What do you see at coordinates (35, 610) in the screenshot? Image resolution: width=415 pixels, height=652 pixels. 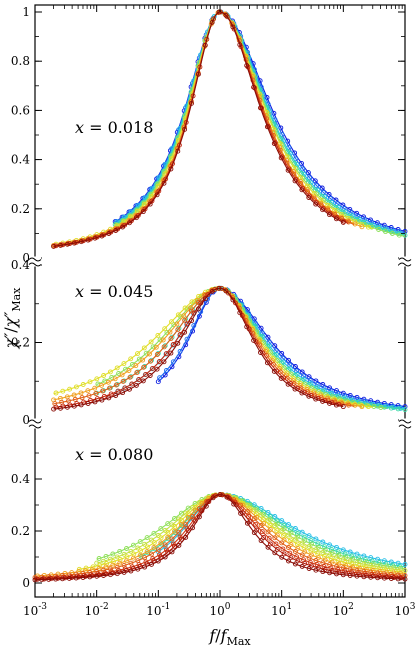 I see `x-tick-label: 10⁻³` at bounding box center [35, 610].